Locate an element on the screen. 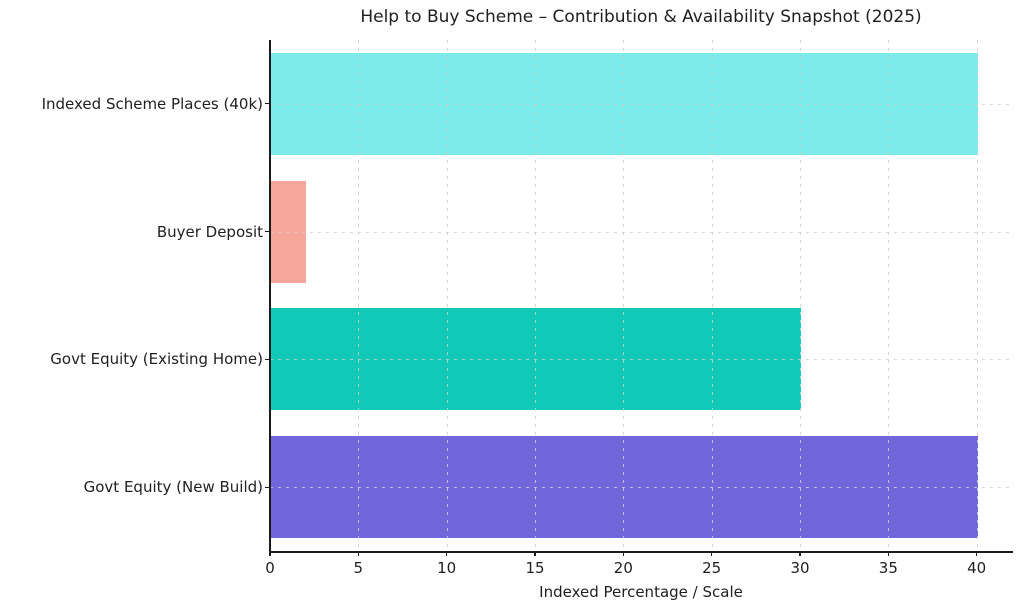 The height and width of the screenshot is (611, 1024). x-tick-label: 35 is located at coordinates (888, 568).